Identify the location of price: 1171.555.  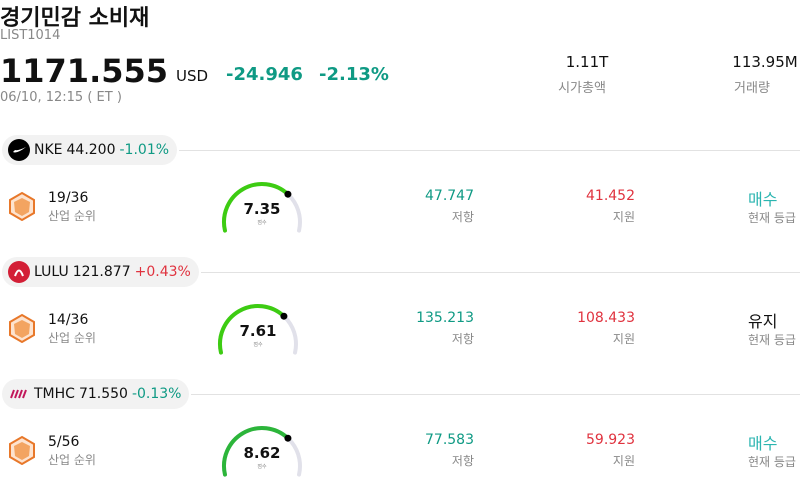
(84, 71).